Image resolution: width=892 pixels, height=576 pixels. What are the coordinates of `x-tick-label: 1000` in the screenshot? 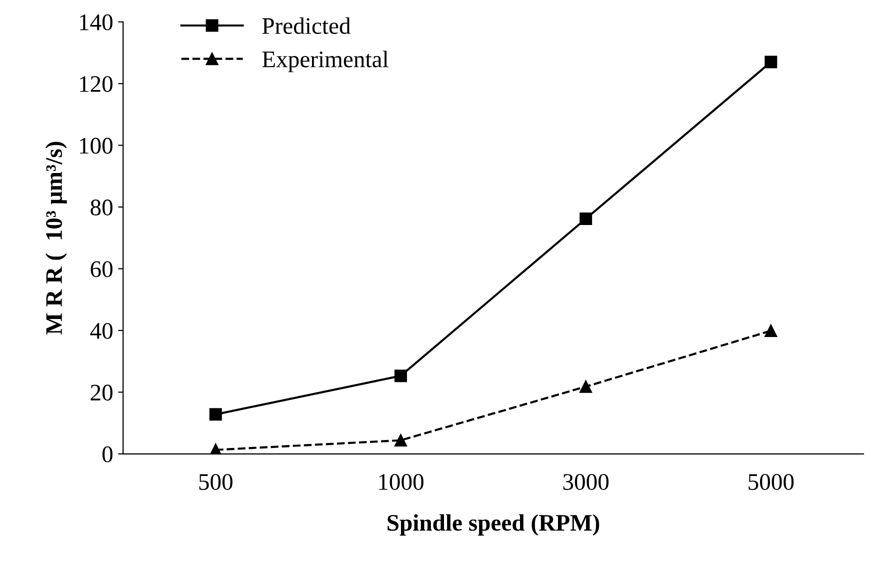 It's located at (401, 482).